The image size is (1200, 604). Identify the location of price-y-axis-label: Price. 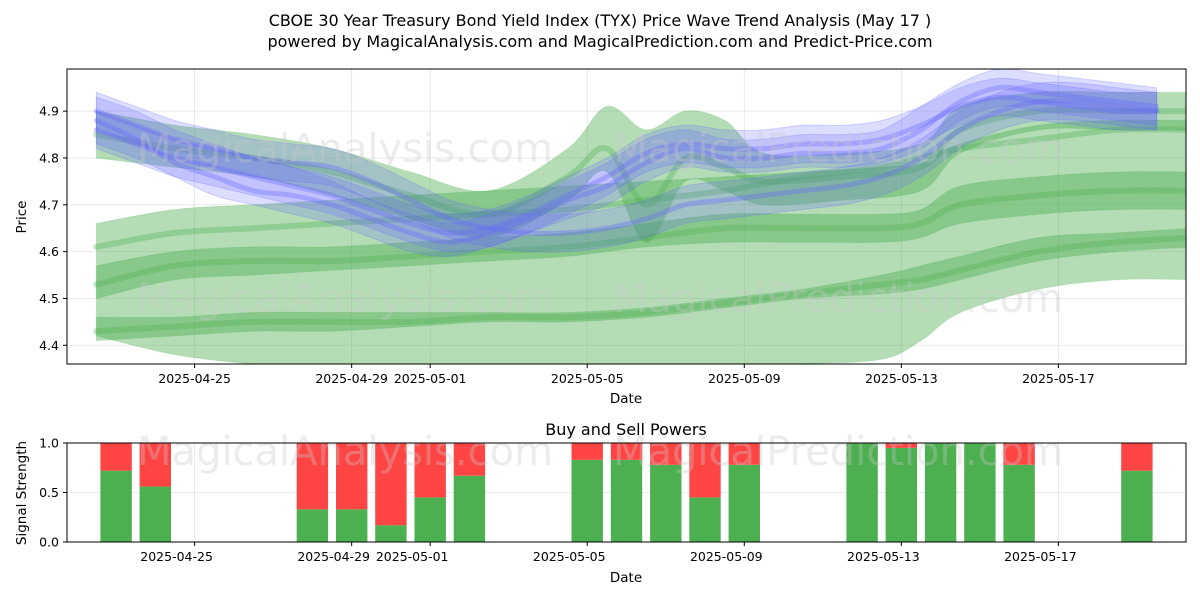
(22, 217).